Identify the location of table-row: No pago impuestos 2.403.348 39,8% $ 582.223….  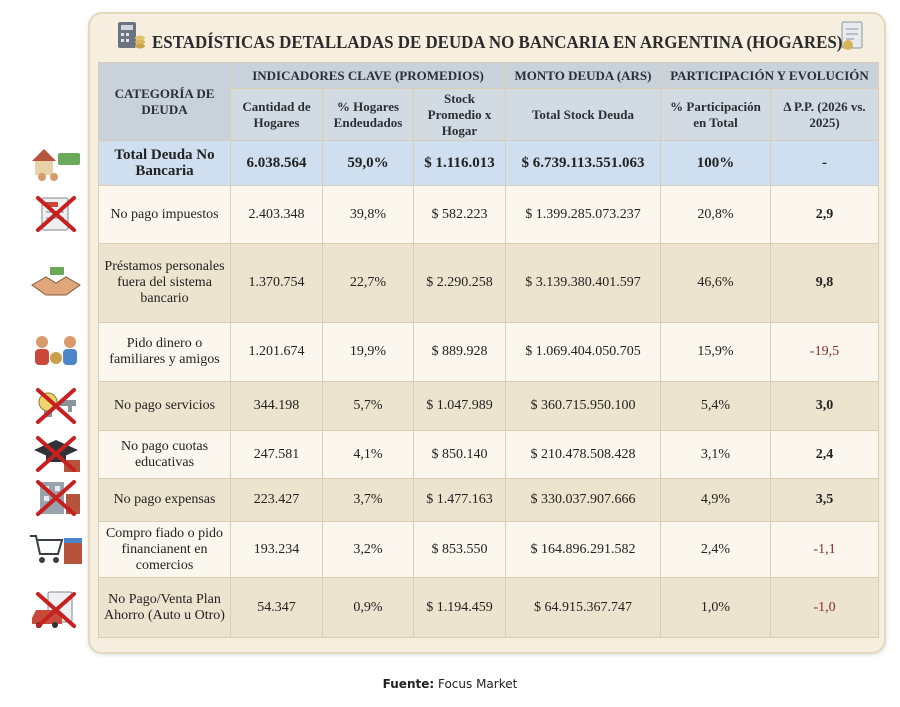
(488, 214).